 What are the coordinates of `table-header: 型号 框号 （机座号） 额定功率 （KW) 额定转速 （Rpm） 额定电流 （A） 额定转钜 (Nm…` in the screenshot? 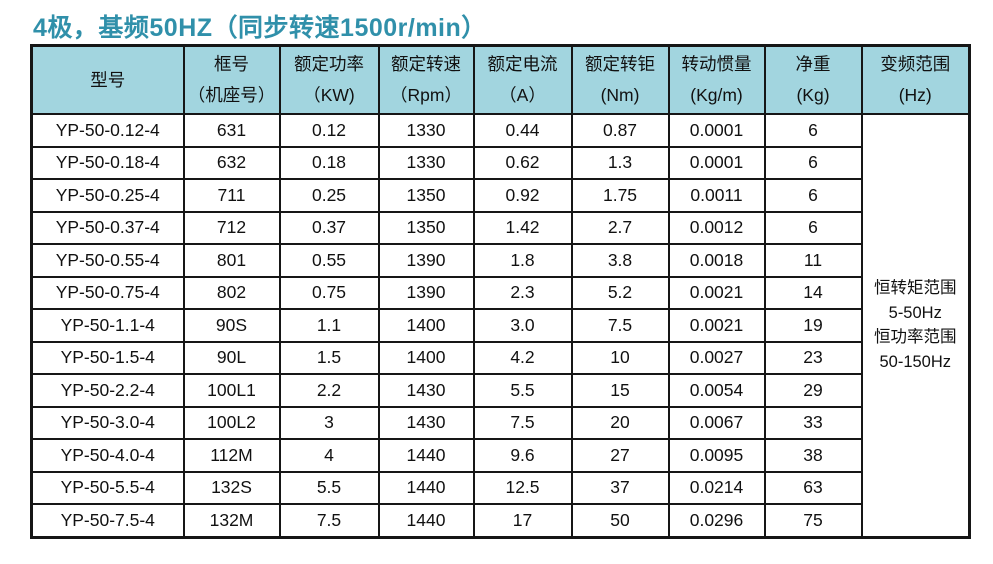 It's located at (500, 79).